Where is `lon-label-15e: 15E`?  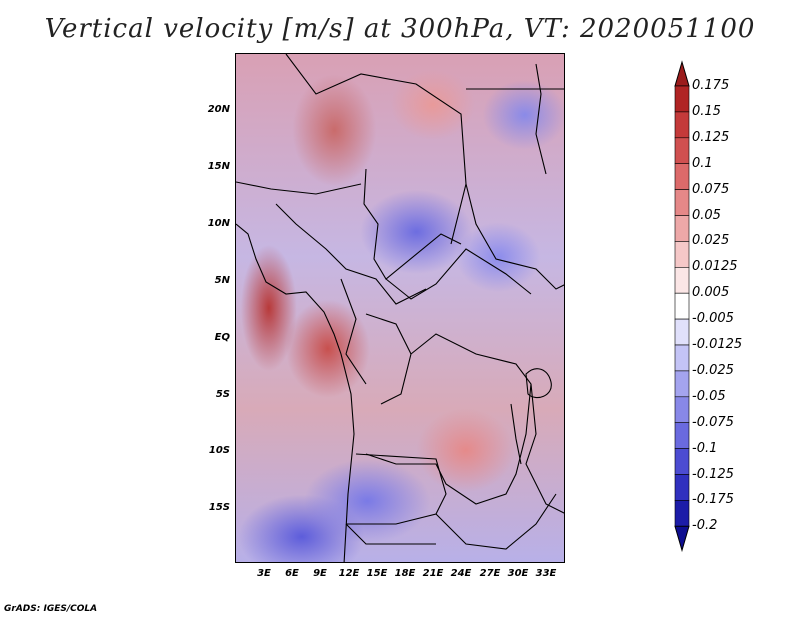 lon-label-15e: 15E is located at coordinates (377, 573).